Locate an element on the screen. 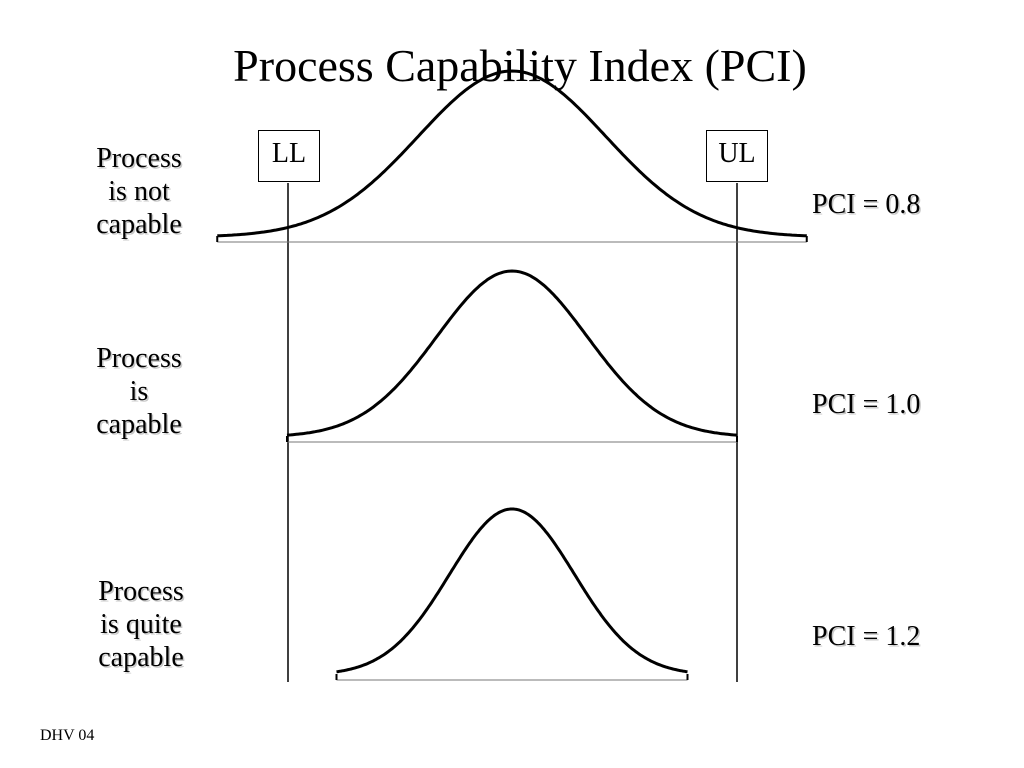 The width and height of the screenshot is (1024, 768). slide-title: Process Capability Index (PCI) is located at coordinates (520, 65).